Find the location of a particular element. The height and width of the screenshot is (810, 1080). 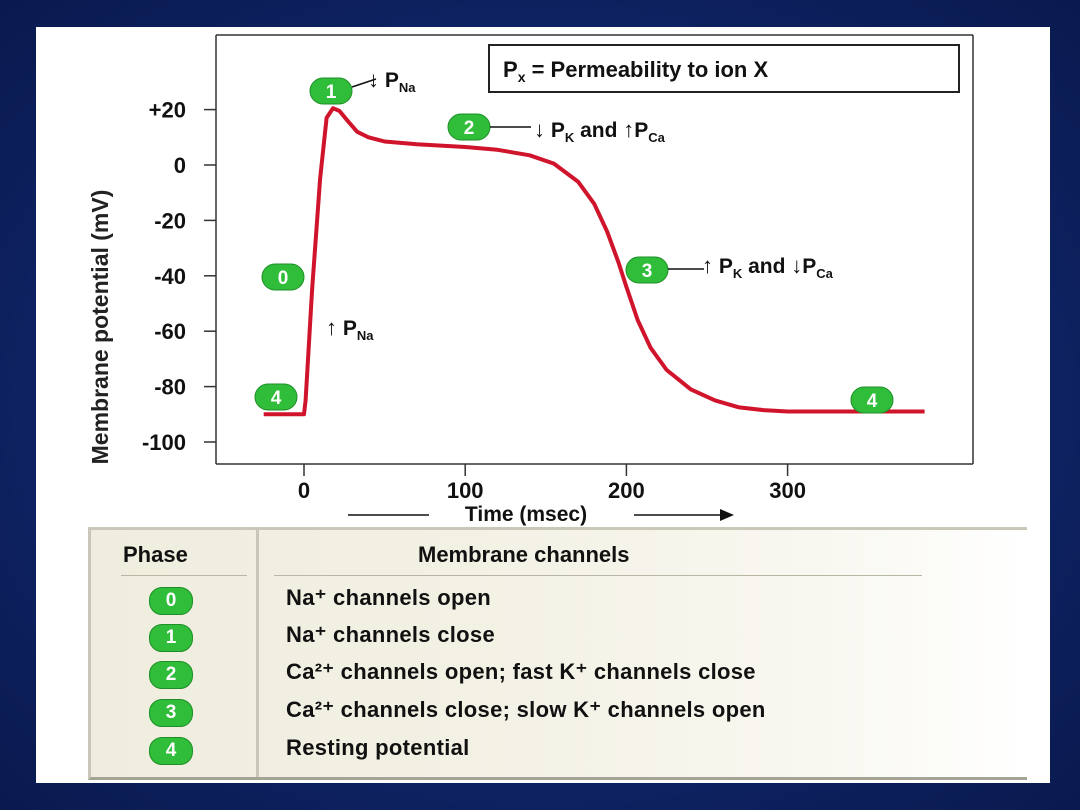

svg-text: 2 is located at coordinates (469, 128).